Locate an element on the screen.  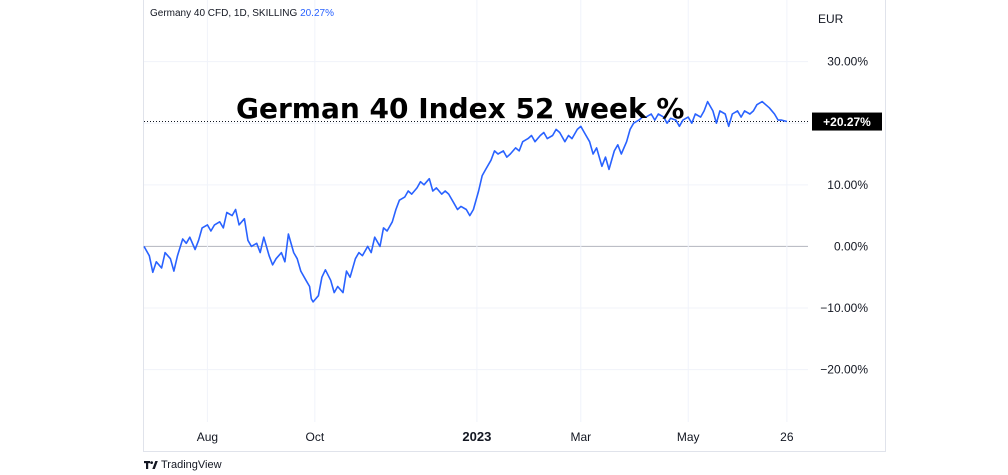
tradingview-attribution: TradingView is located at coordinates (183, 465).